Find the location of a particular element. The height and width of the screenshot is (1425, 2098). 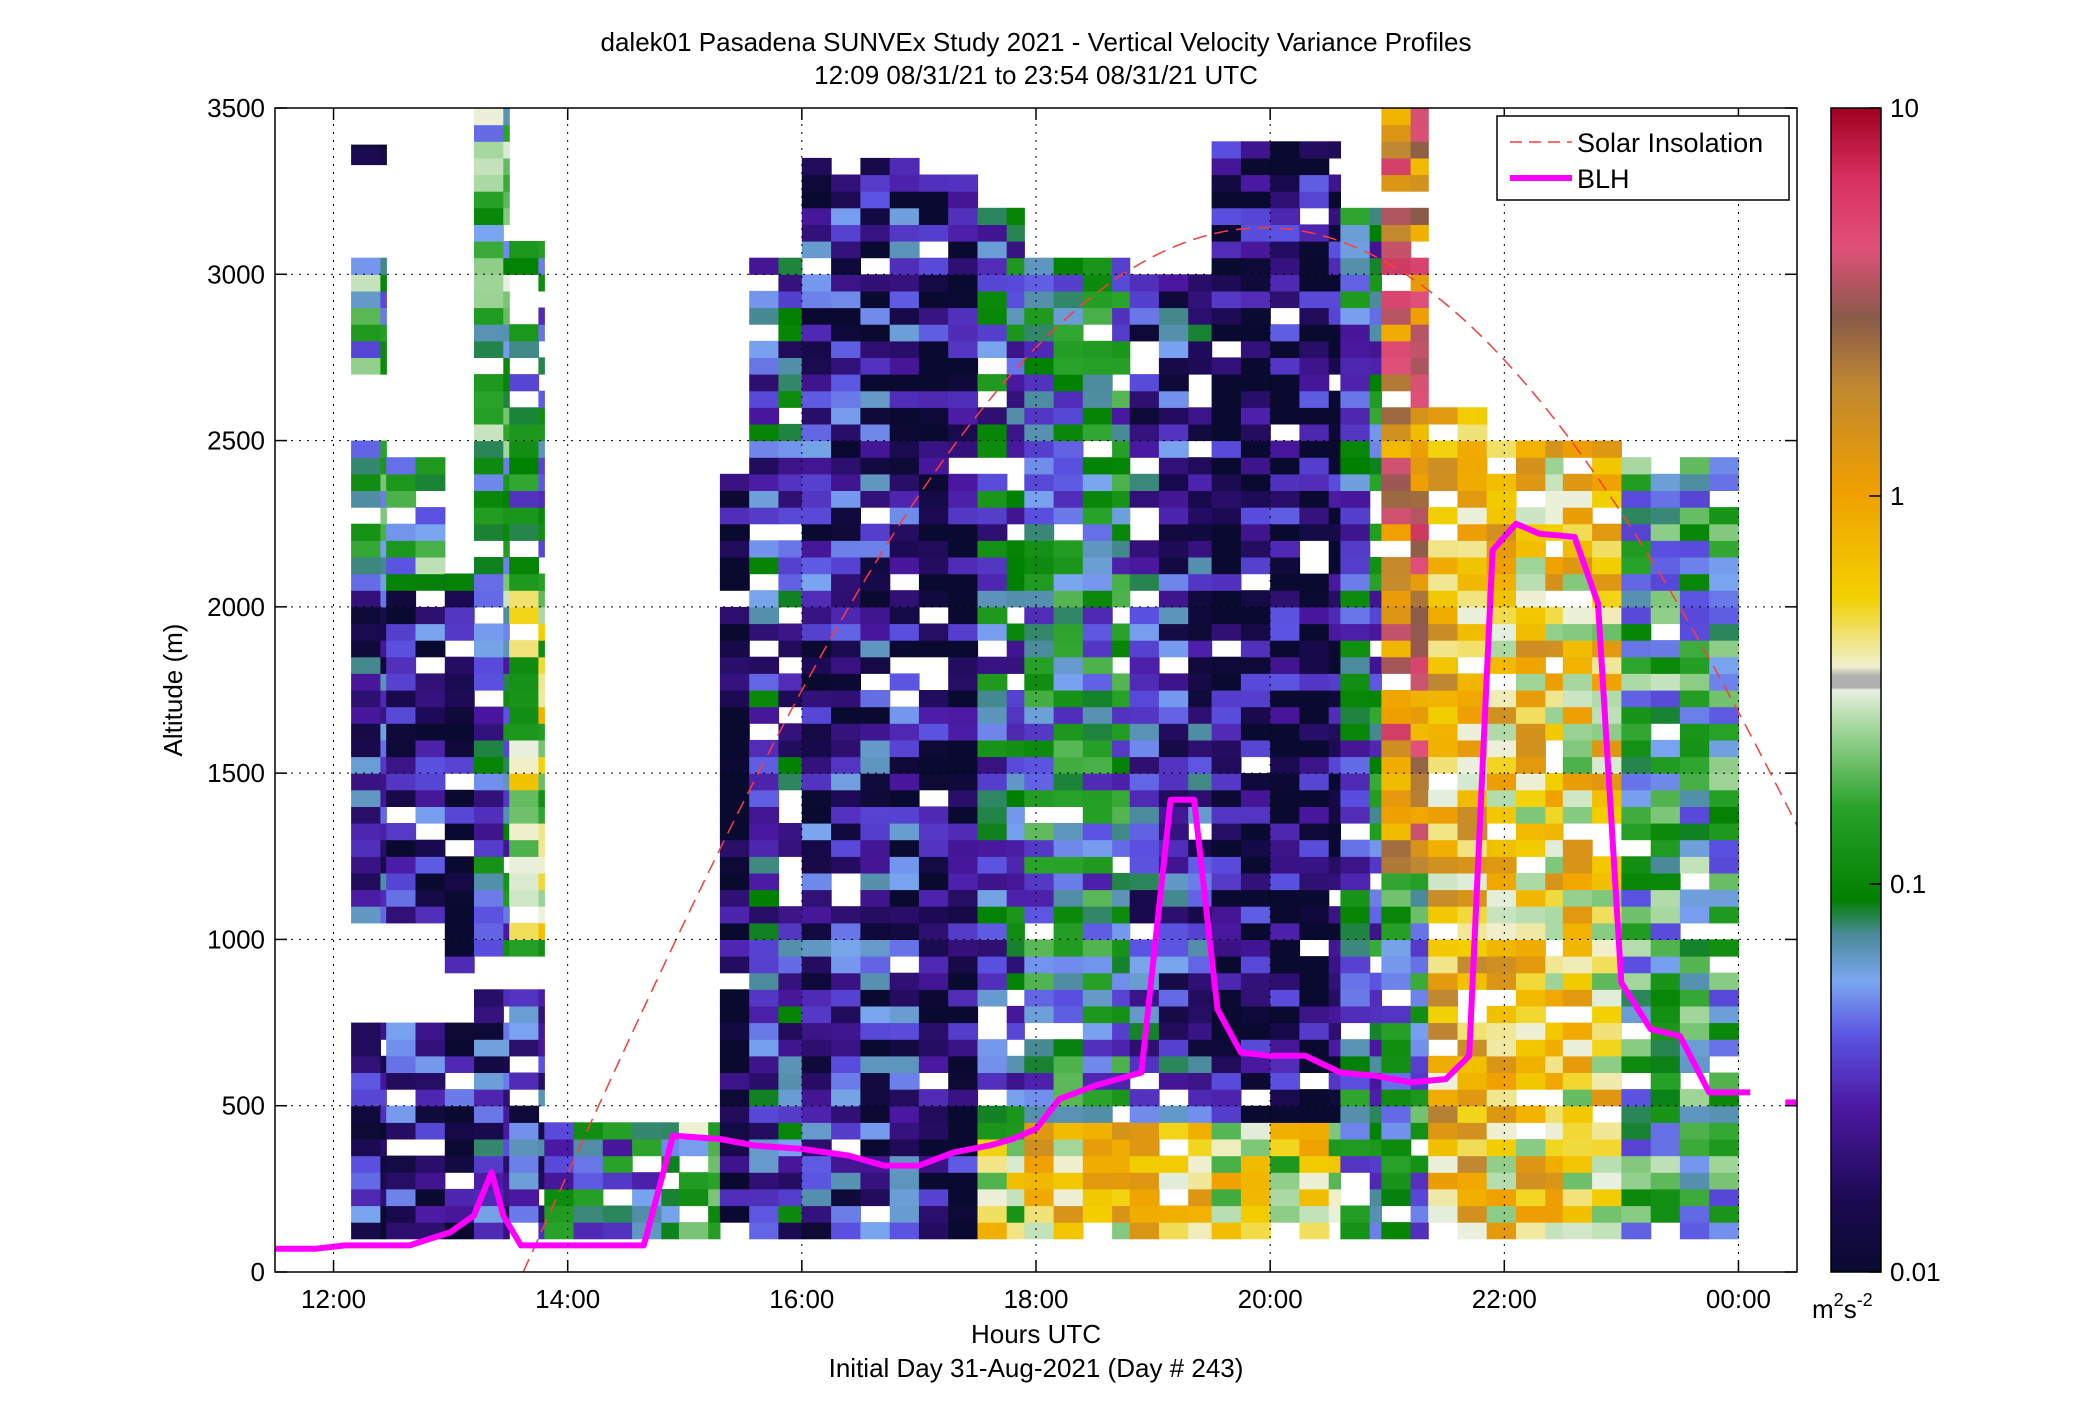

colorbar-unit-mid: s is located at coordinates (1850, 1309).